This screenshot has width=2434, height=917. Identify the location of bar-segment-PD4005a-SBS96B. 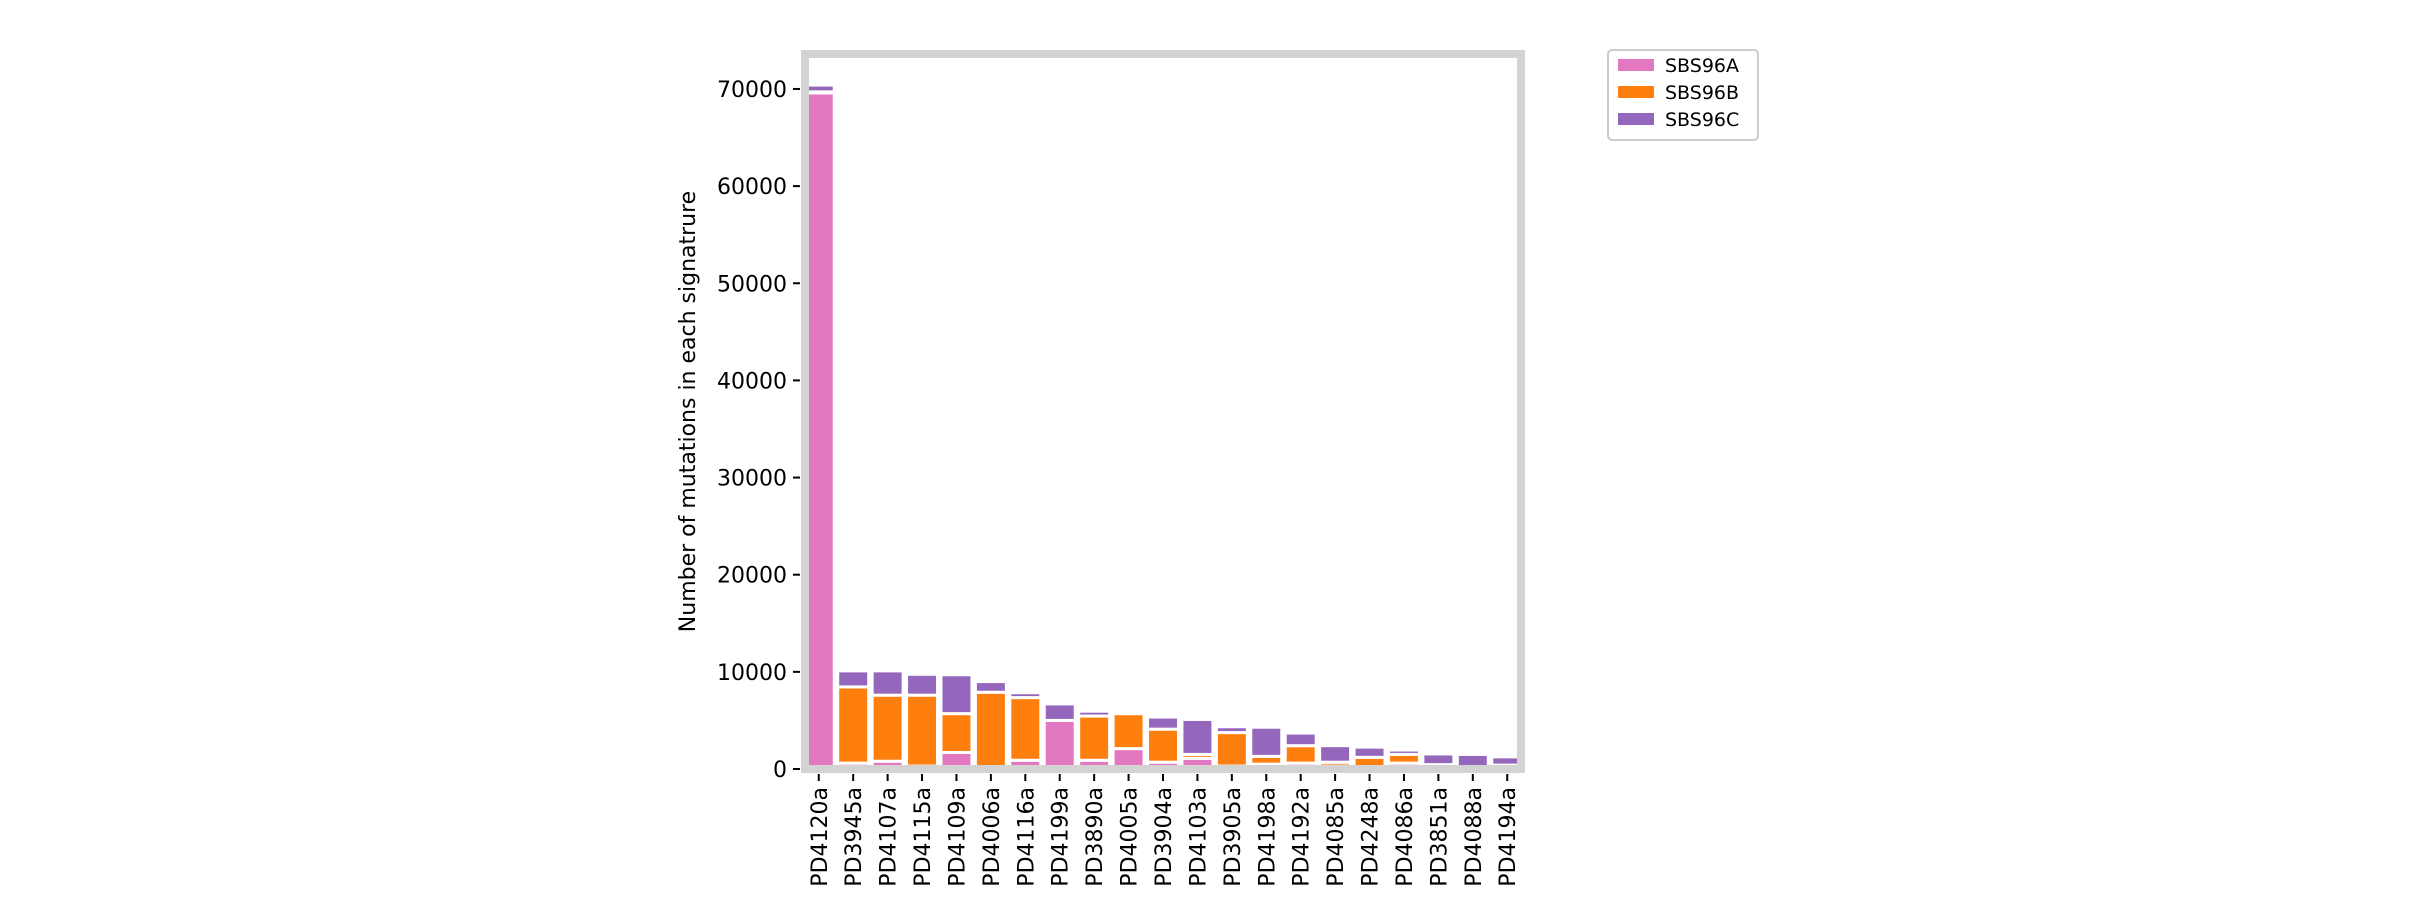
(1128, 731).